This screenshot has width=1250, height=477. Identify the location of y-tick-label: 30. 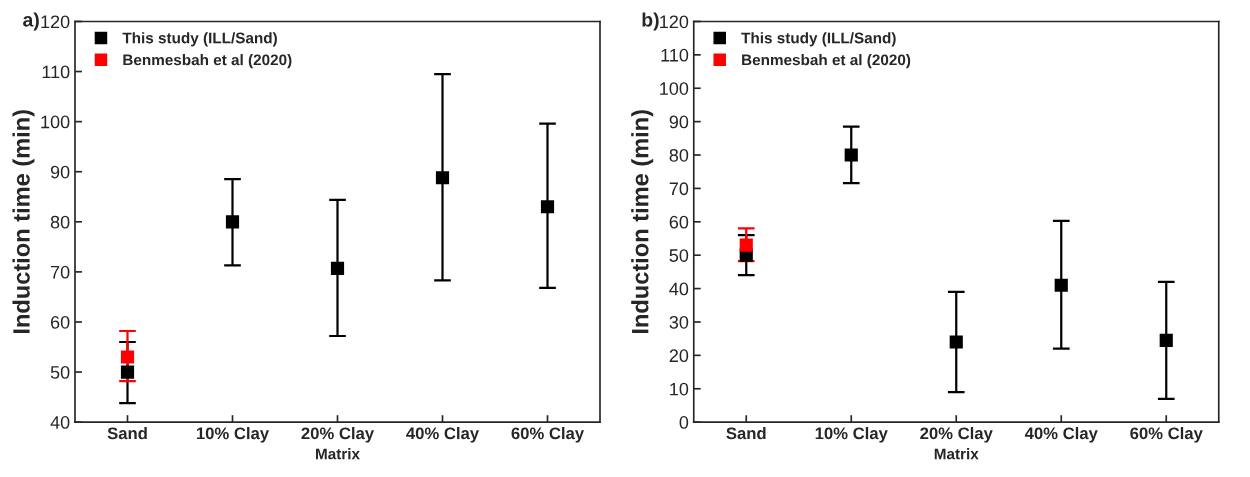
(679, 322).